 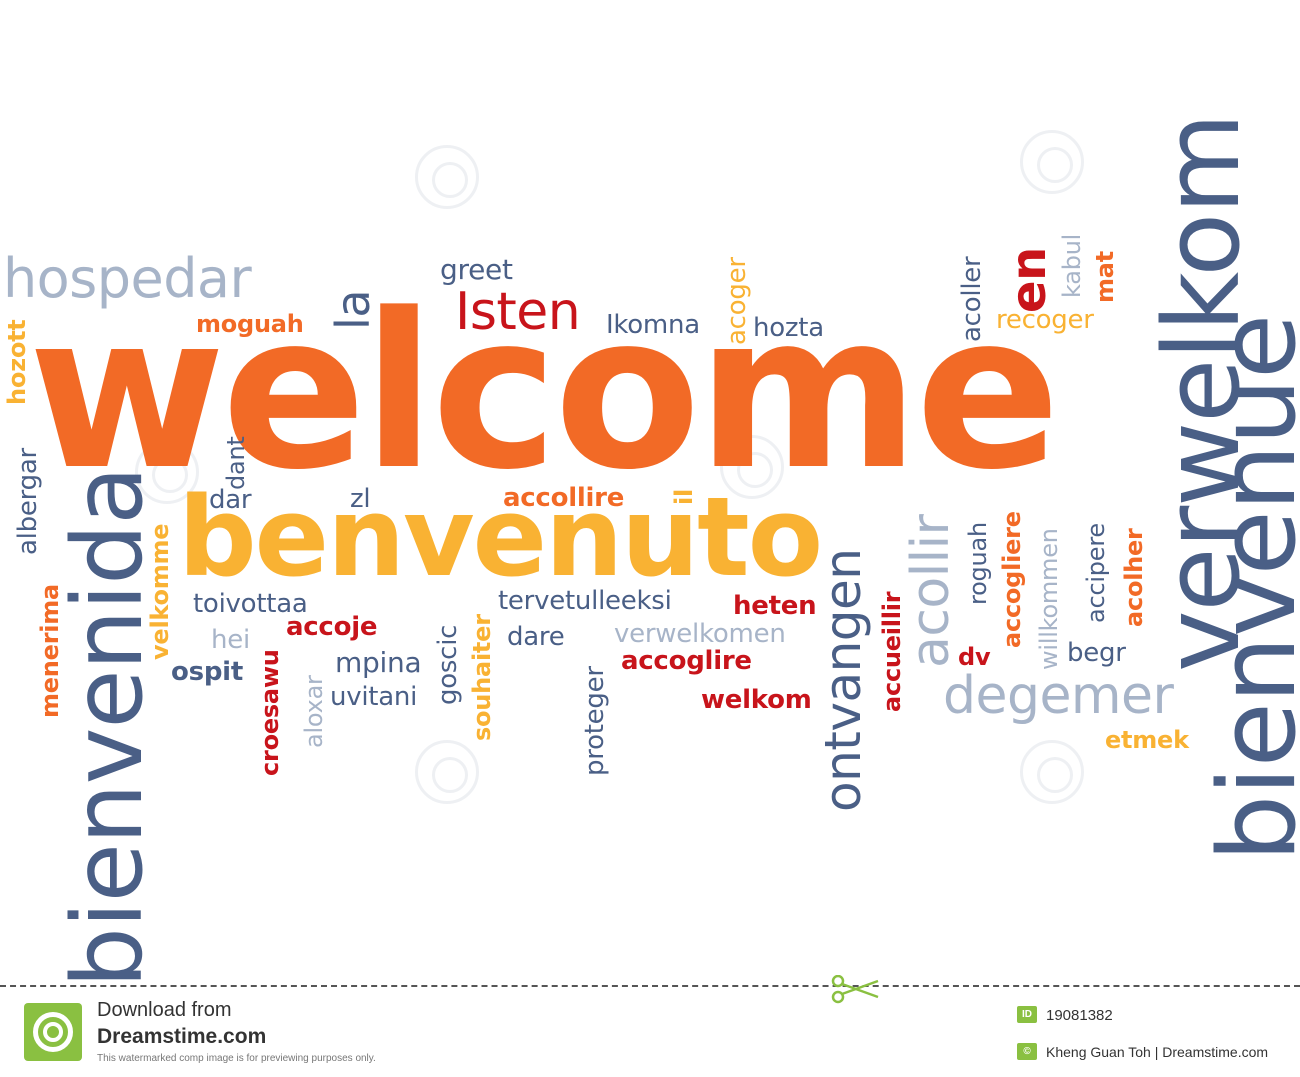 What do you see at coordinates (500, 537) in the screenshot?
I see `word-benvenuto: benvenuto` at bounding box center [500, 537].